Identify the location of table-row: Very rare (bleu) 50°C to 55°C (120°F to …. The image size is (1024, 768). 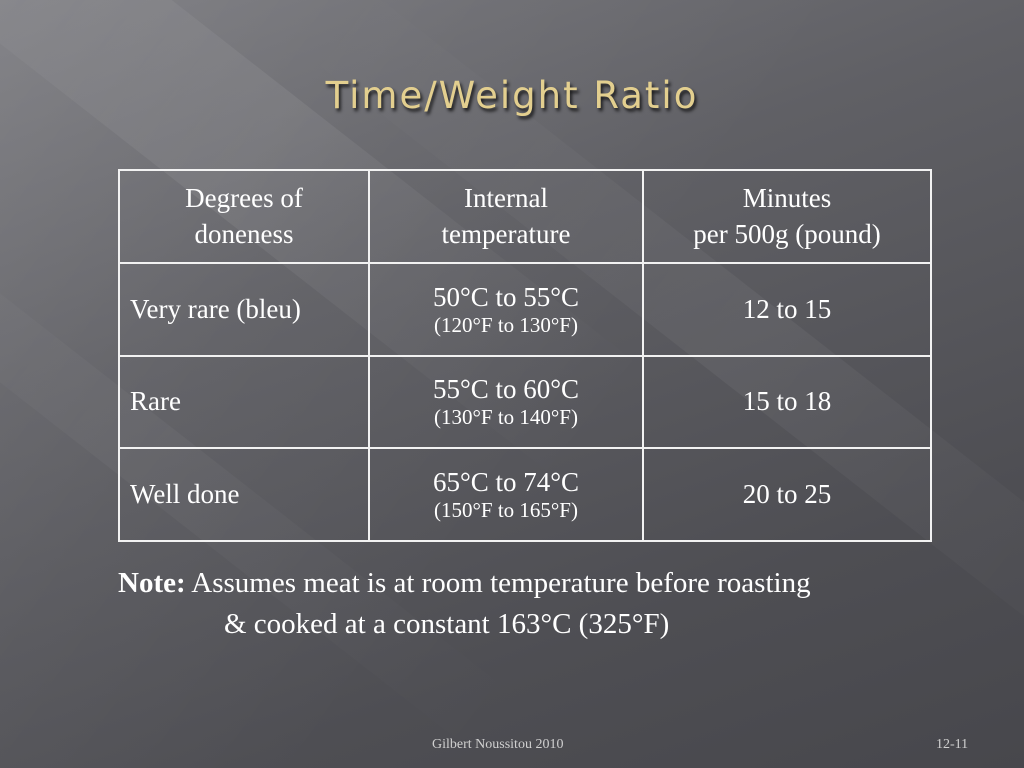
(525, 309).